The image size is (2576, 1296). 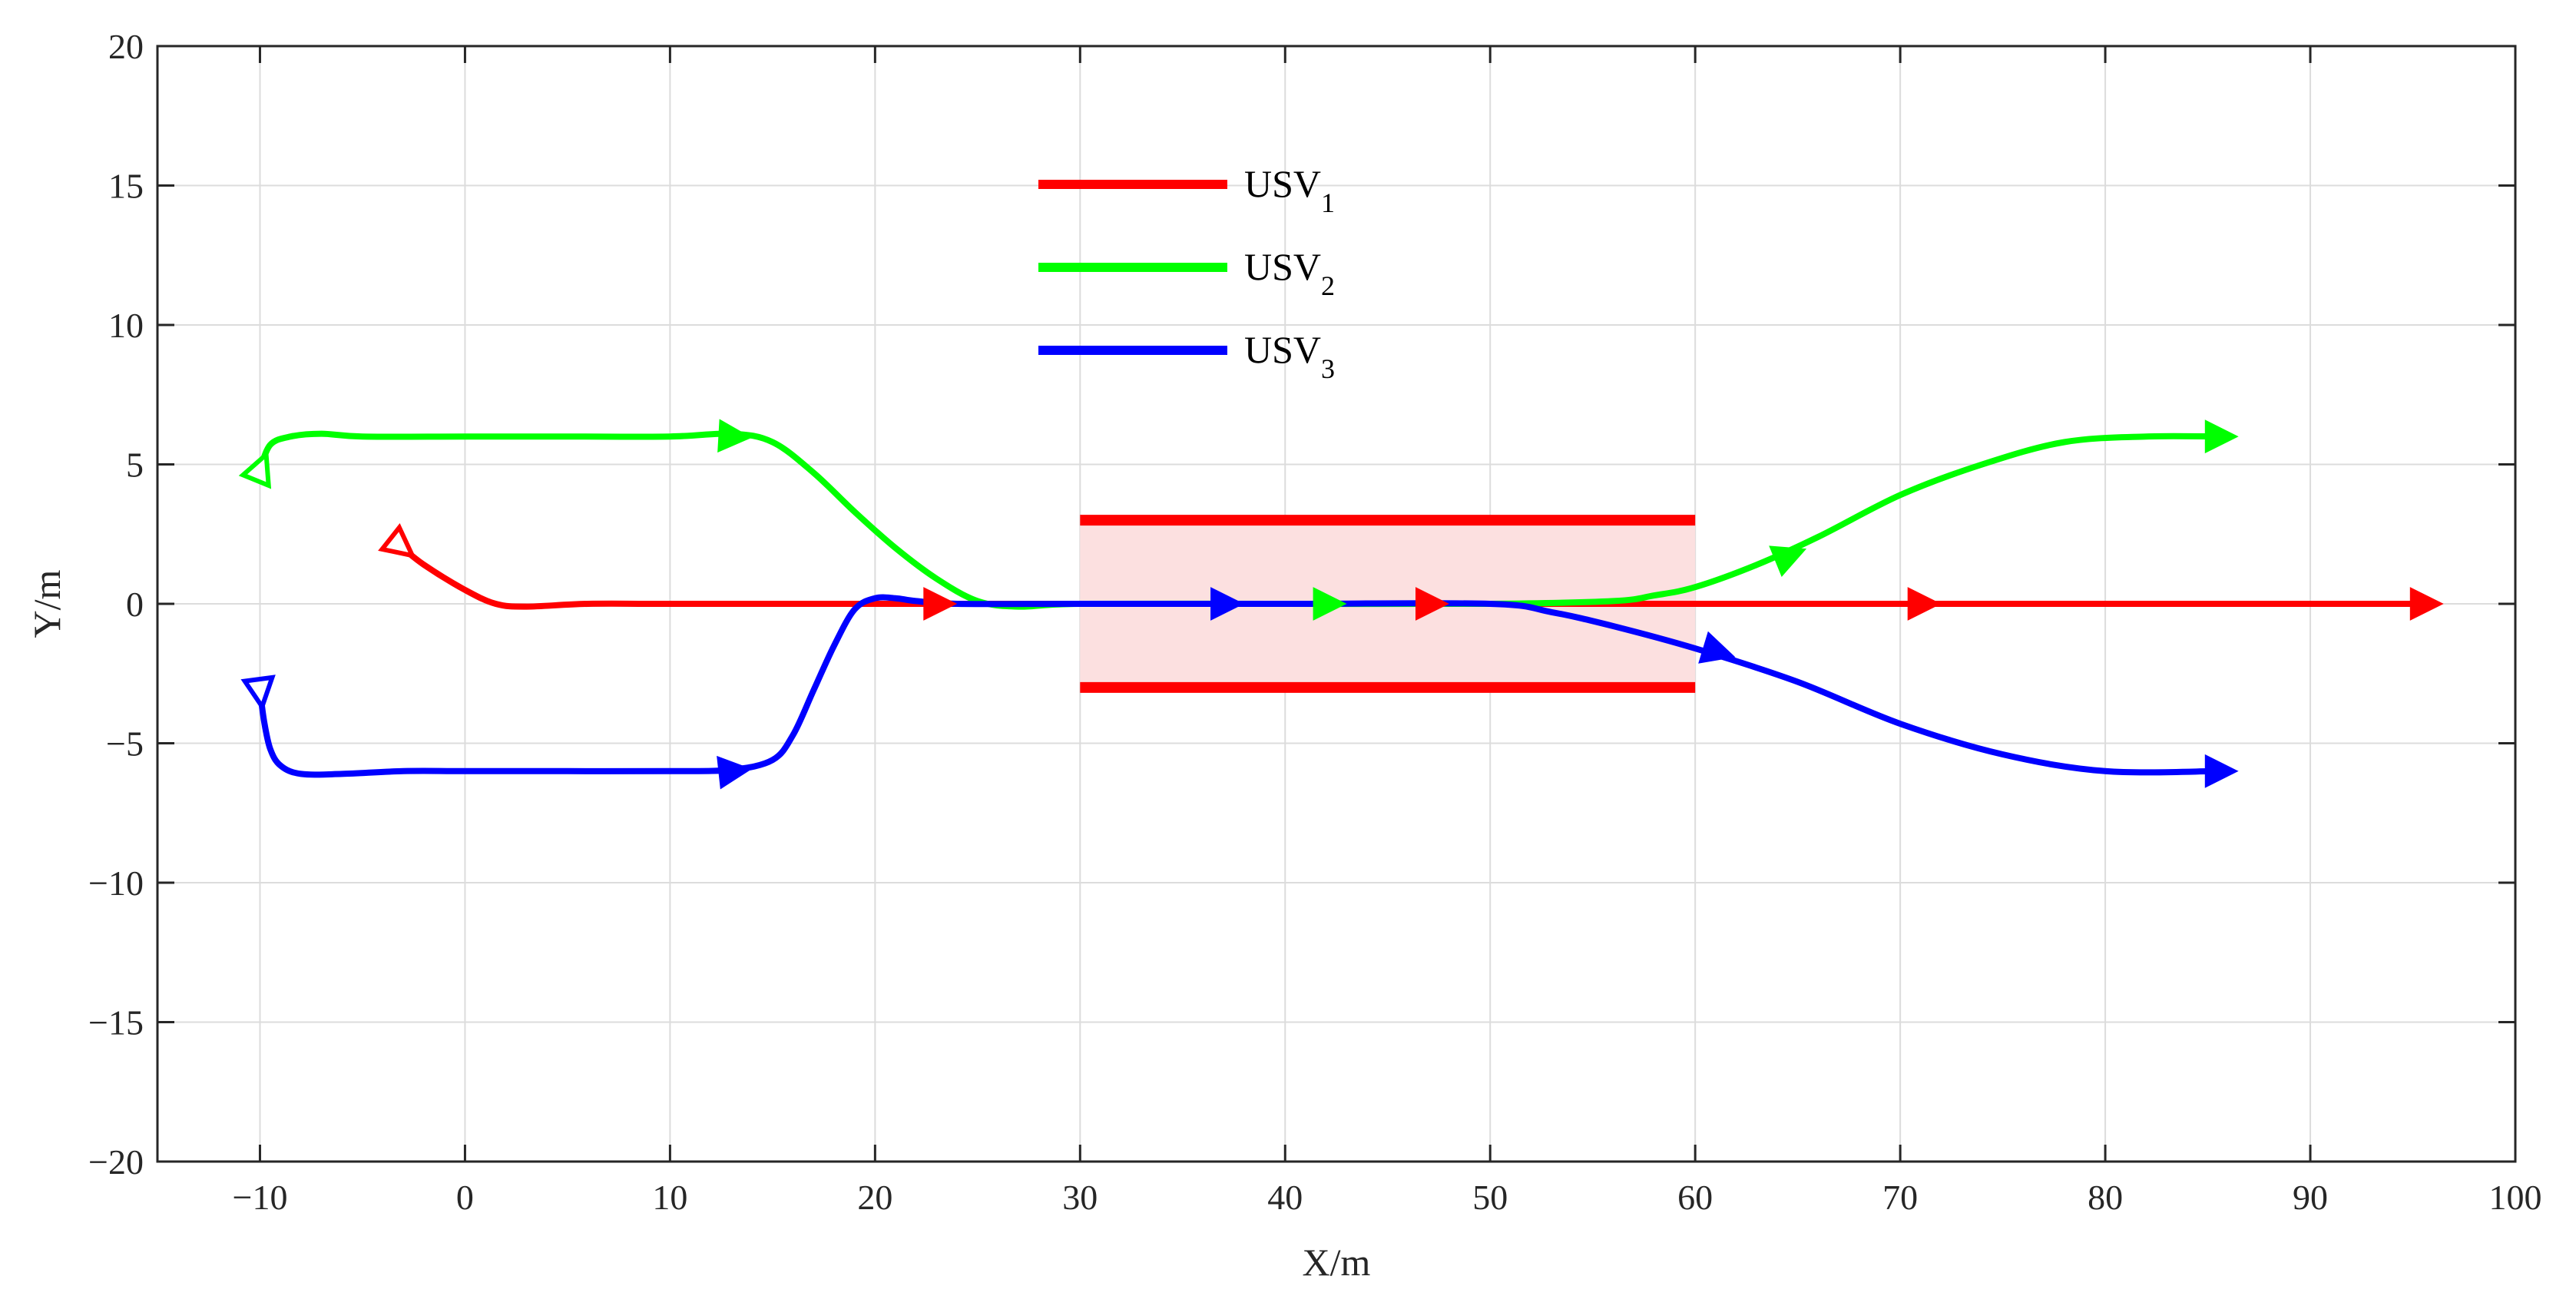 What do you see at coordinates (135, 465) in the screenshot?
I see `y-tick-label: 5` at bounding box center [135, 465].